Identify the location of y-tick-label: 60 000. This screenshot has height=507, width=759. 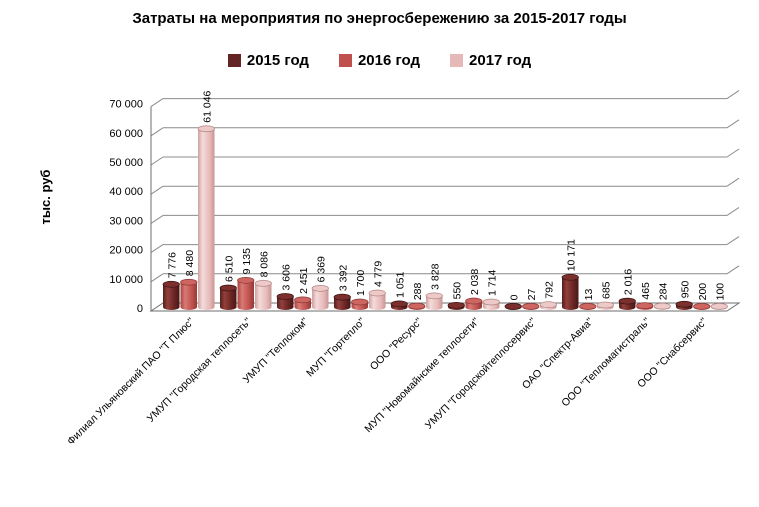
(126, 134).